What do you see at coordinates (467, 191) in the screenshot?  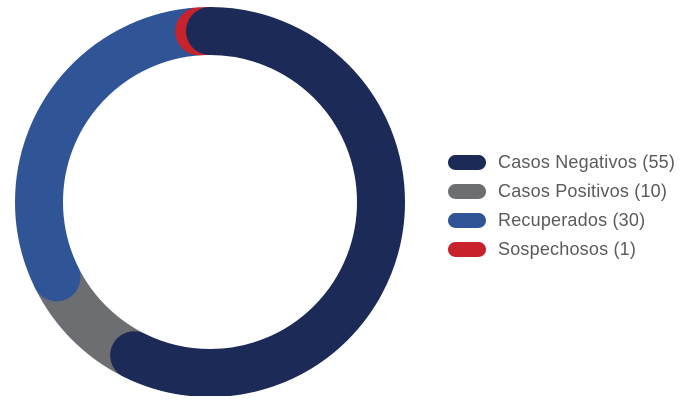 I see `legend-swatch-positivos` at bounding box center [467, 191].